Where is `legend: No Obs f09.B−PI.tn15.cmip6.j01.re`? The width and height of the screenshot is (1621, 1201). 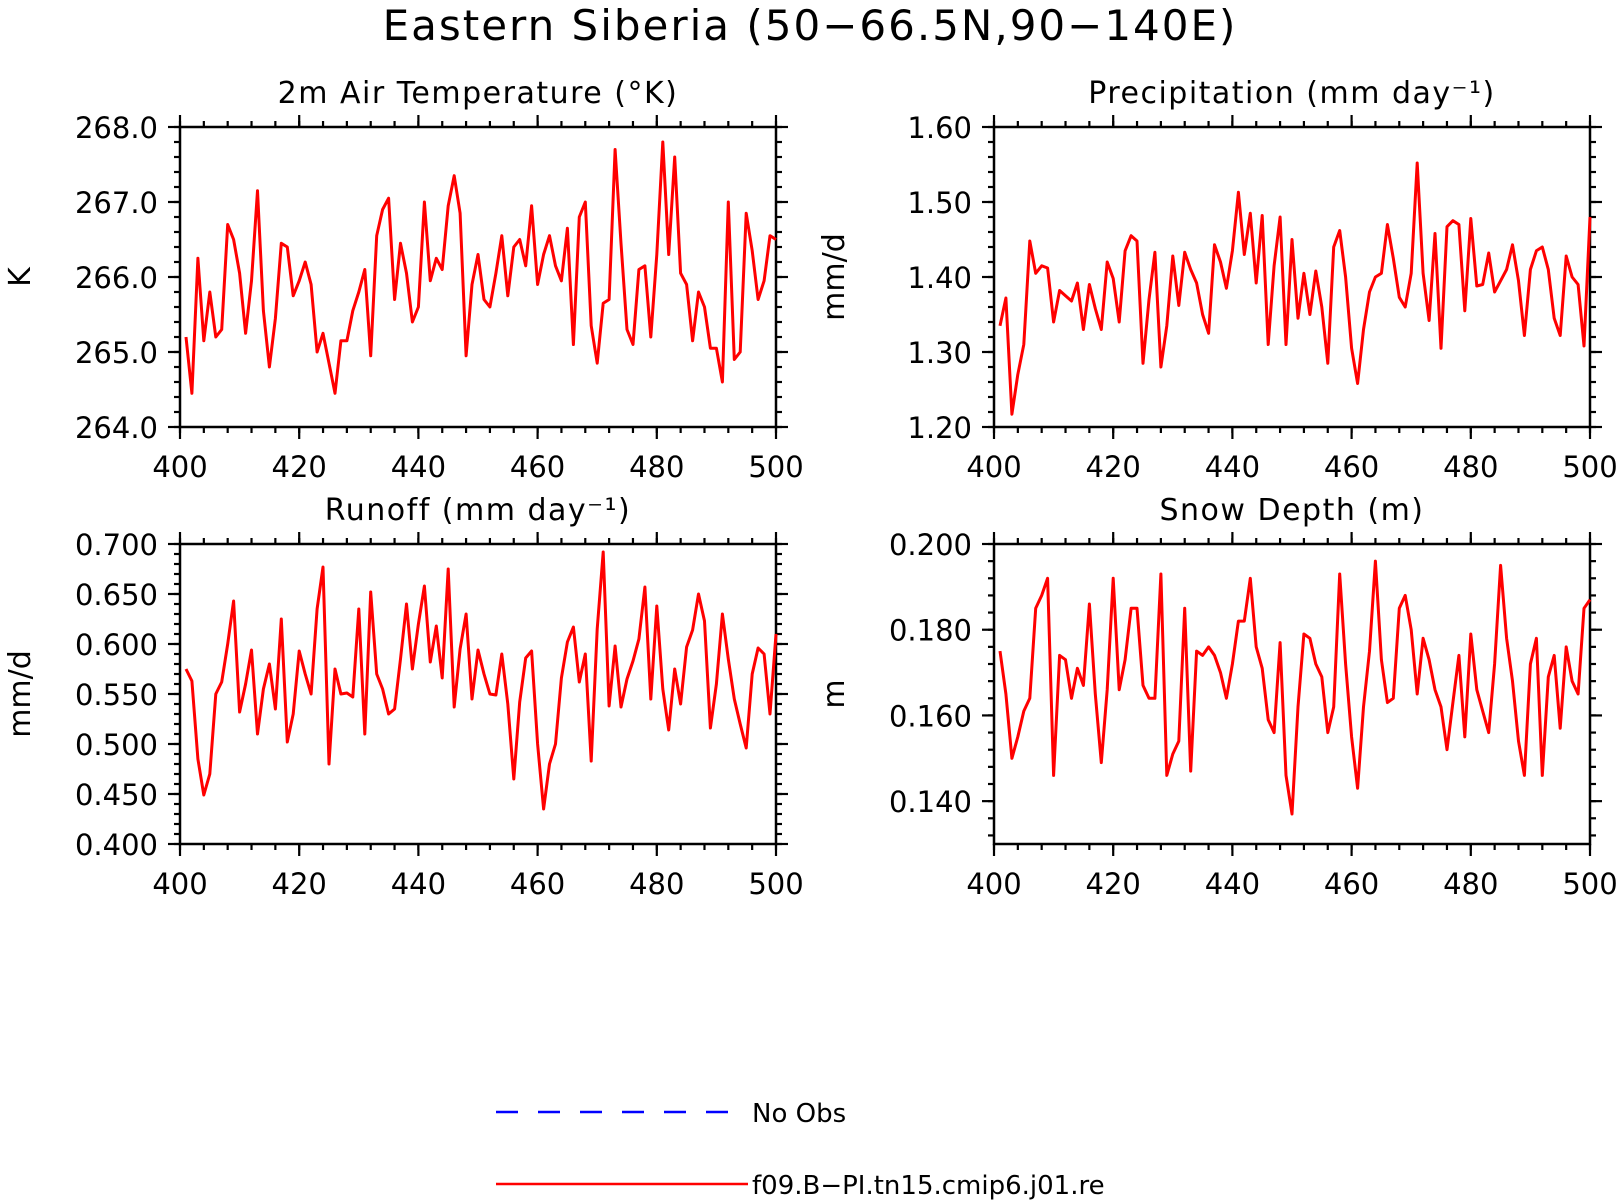
legend: No Obs f09.B−PI.tn15.cmip6.j01.re is located at coordinates (800, 1150).